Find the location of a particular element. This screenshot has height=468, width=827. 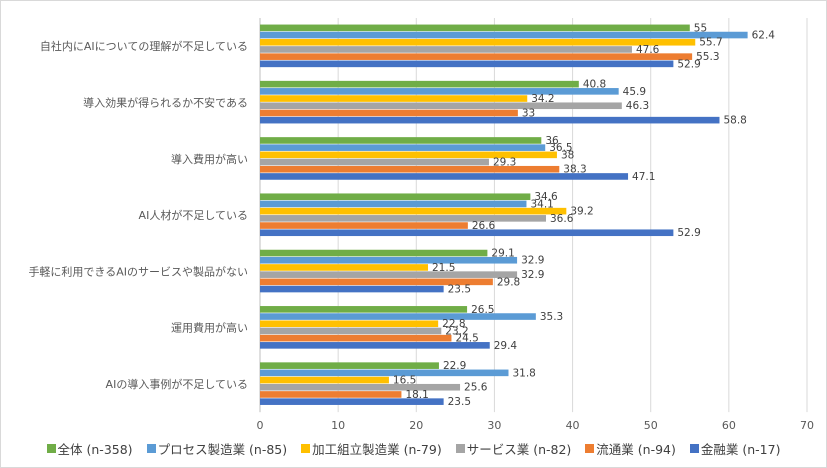

data-label: 62.4 is located at coordinates (764, 35).